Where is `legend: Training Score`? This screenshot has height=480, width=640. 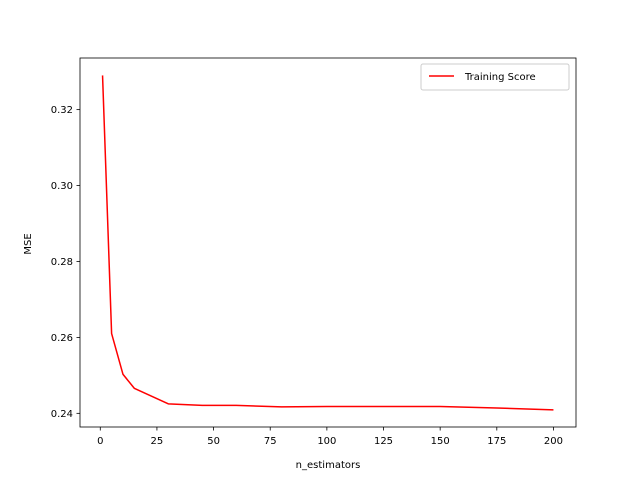 legend: Training Score is located at coordinates (495, 77).